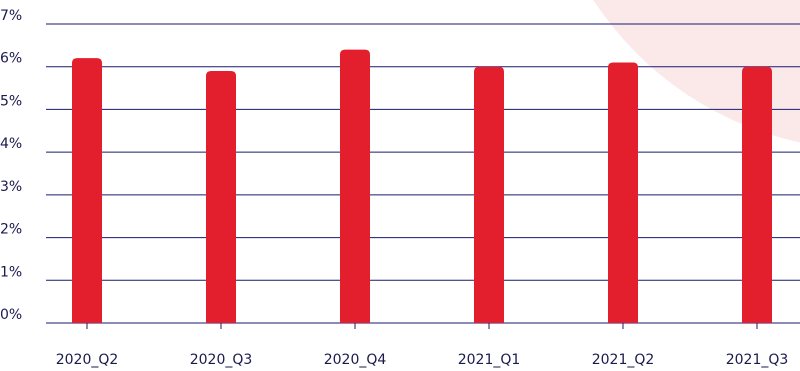 The image size is (800, 371). Describe the element at coordinates (355, 186) in the screenshot. I see `bar-2020_Q4` at that location.